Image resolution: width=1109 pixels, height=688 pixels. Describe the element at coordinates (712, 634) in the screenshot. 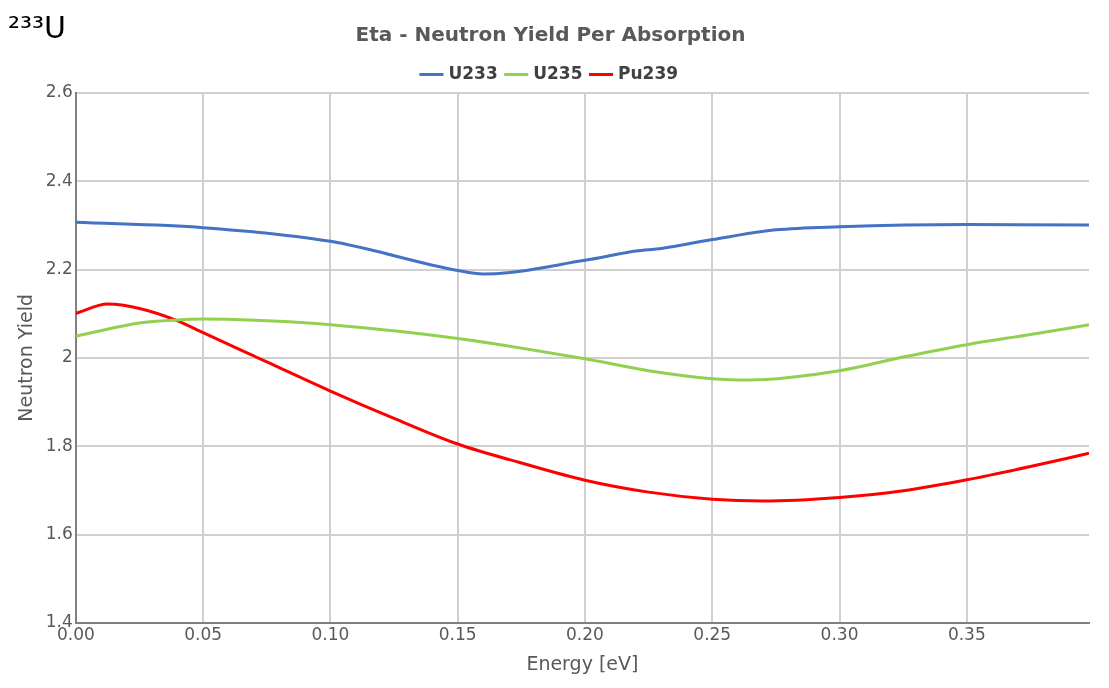

I see `x-tick-label: 0.25` at that location.